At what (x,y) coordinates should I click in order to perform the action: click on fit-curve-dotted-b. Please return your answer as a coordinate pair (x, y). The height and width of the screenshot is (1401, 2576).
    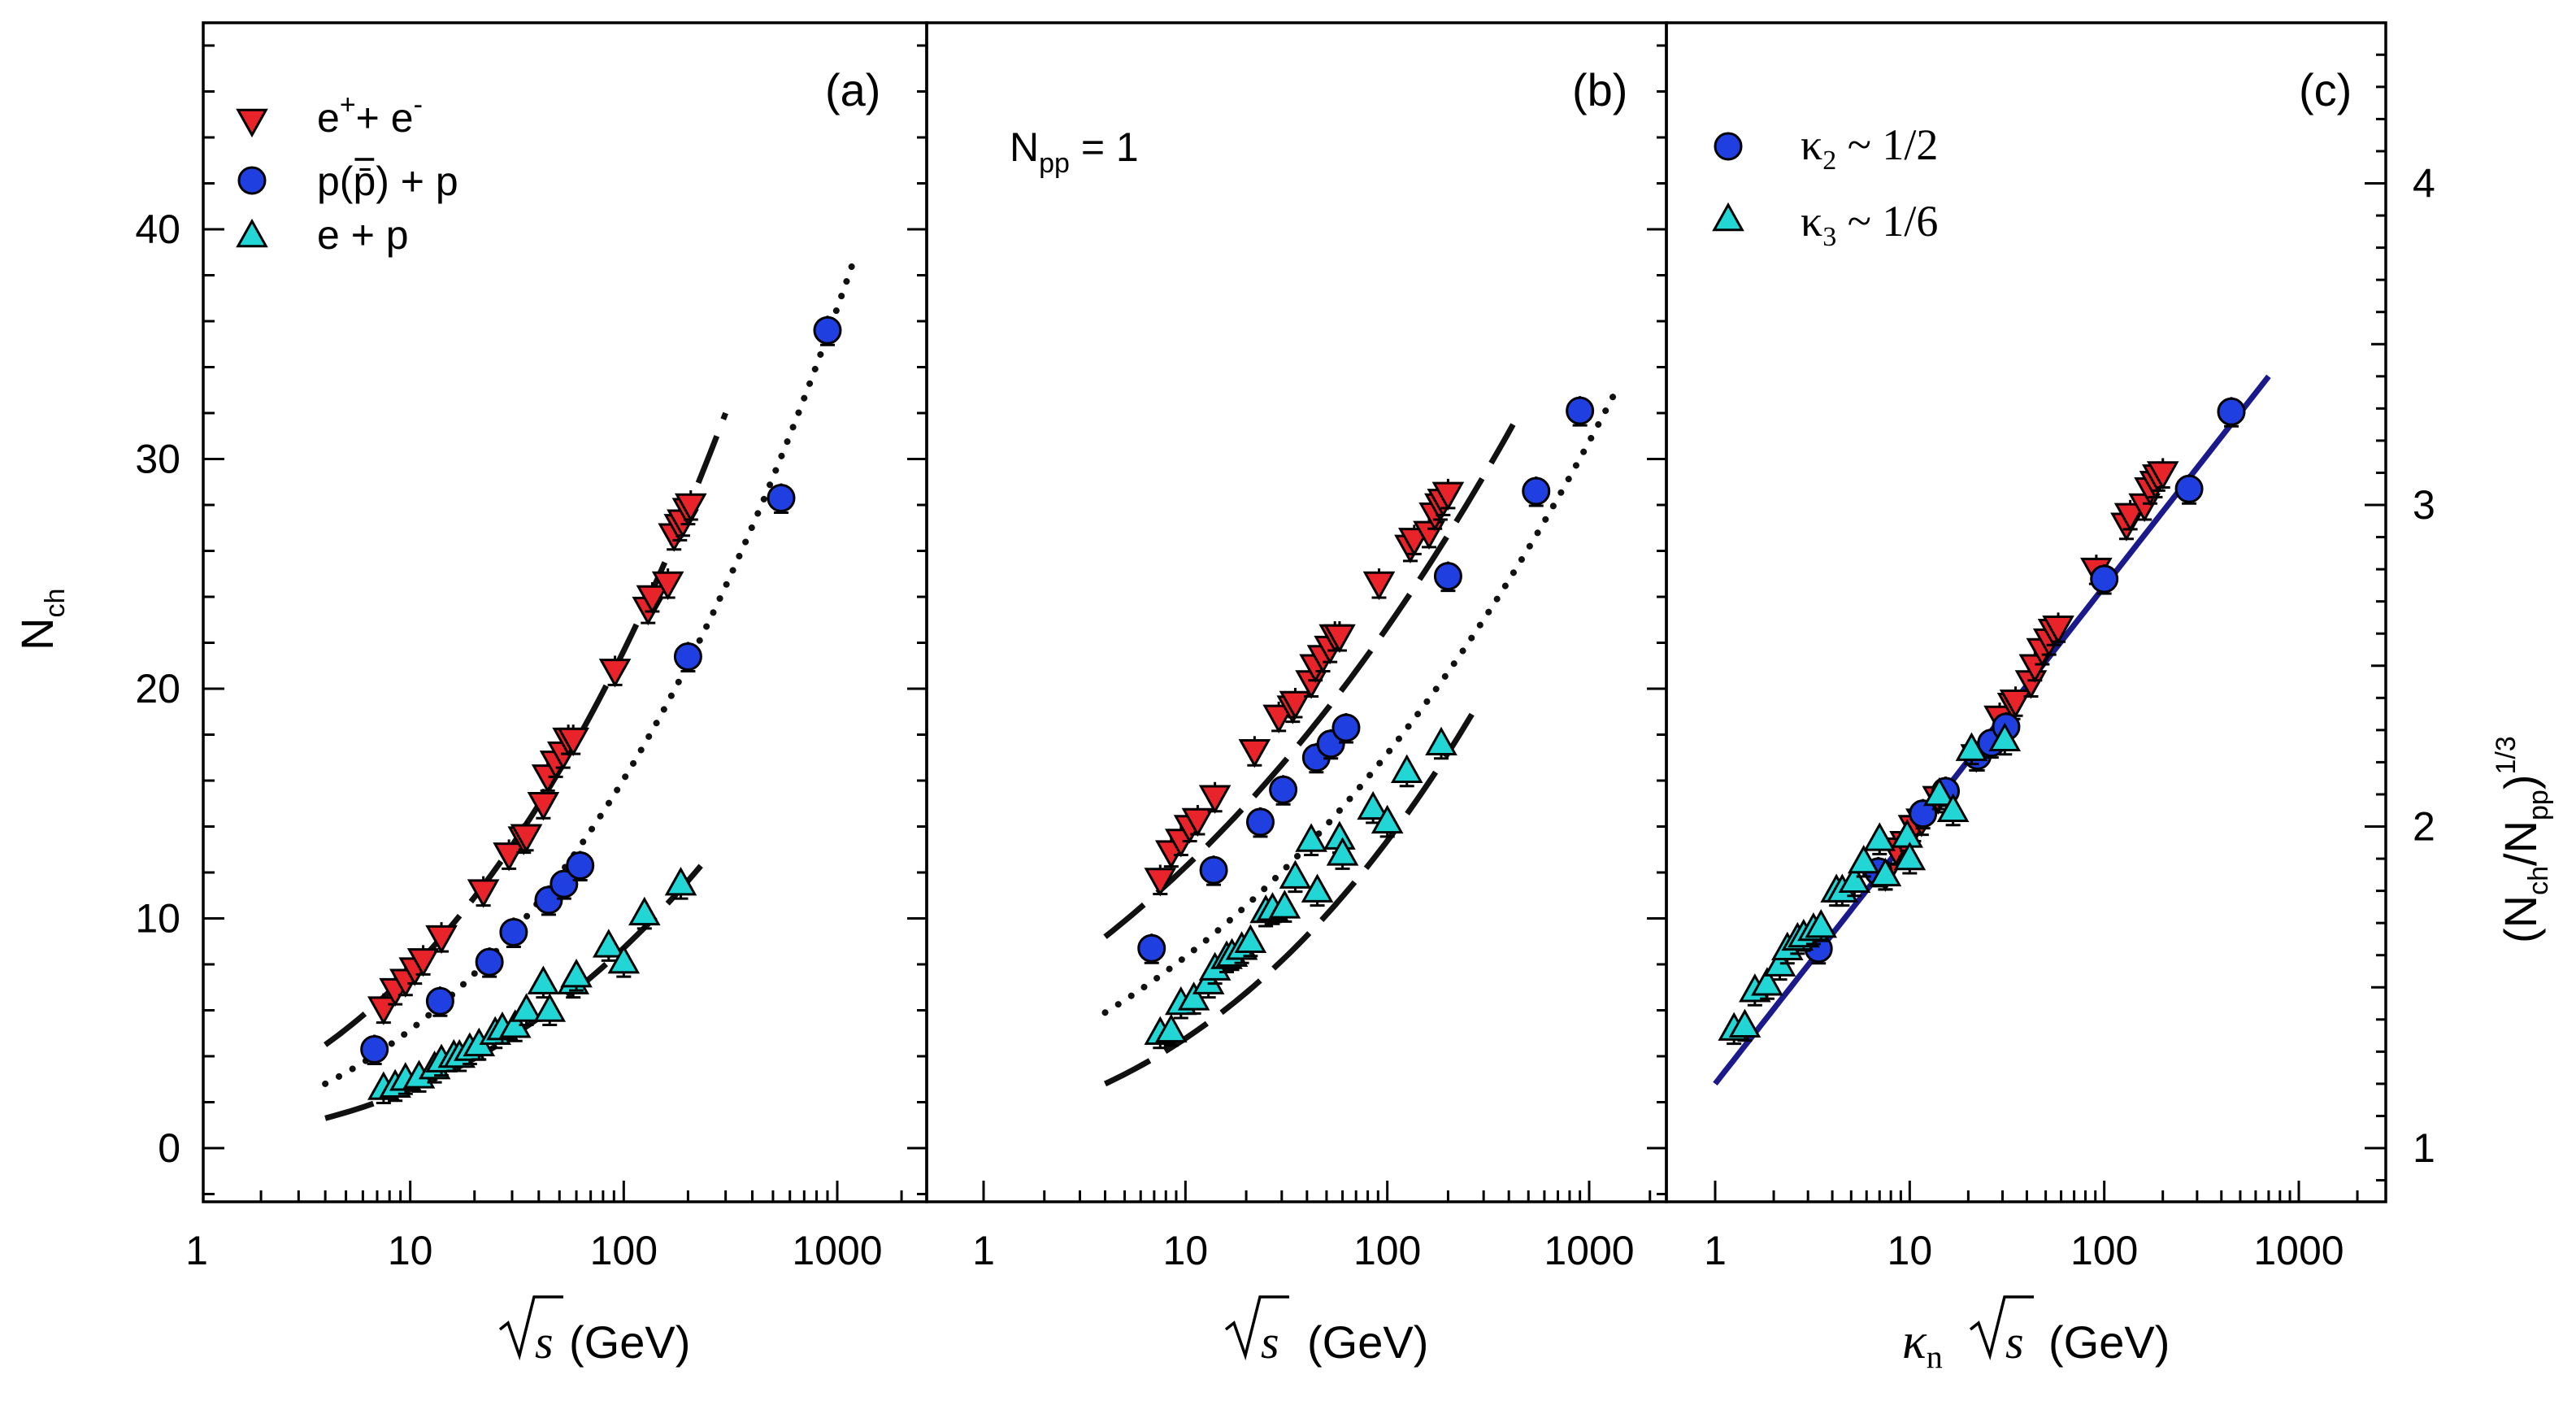
    Looking at the image, I should click on (1361, 699).